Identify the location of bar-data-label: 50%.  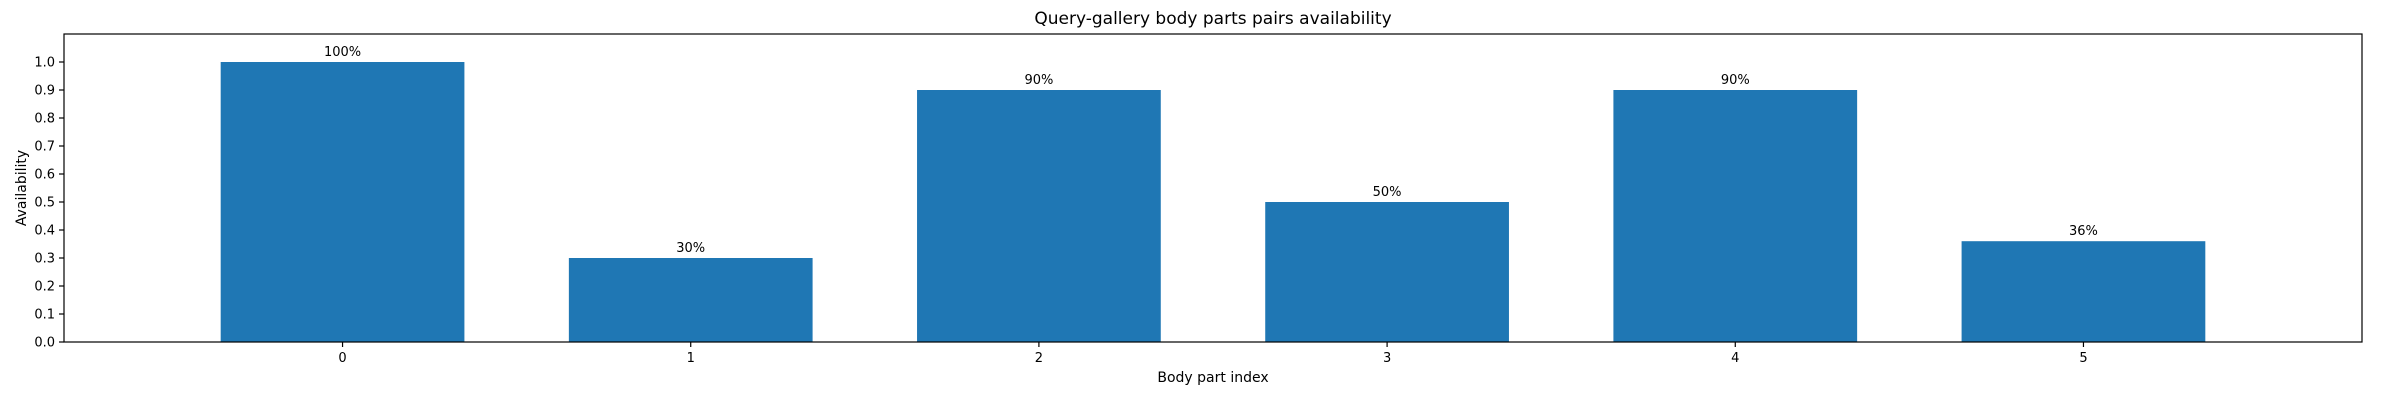
(1387, 192).